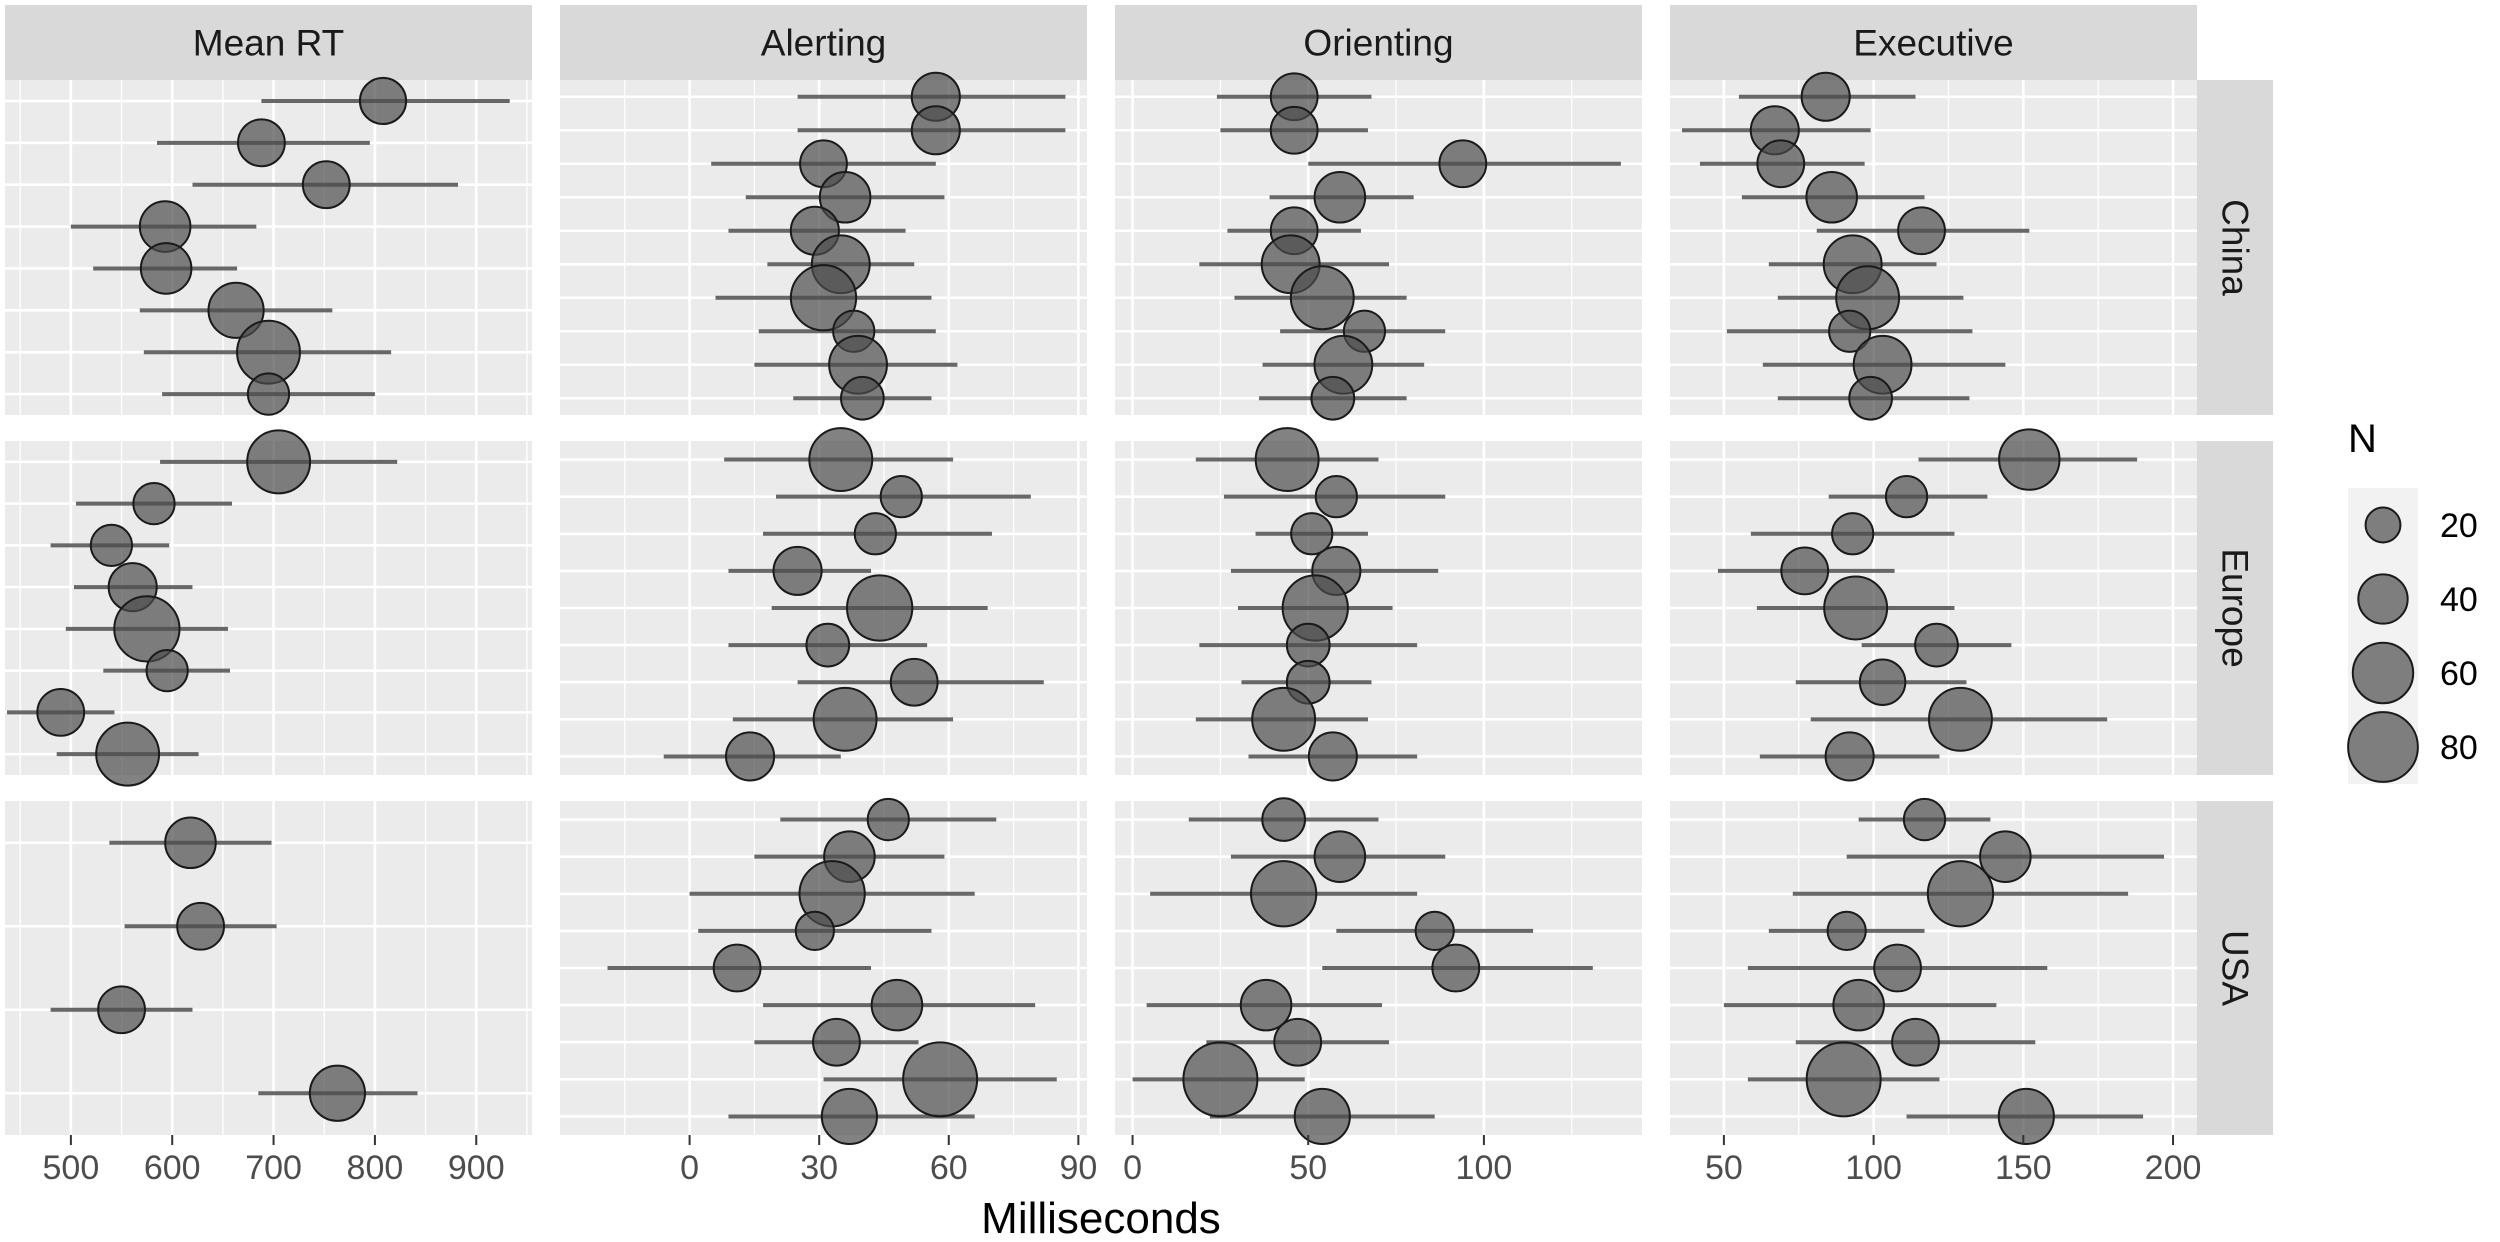  I want to click on column-strip-executive: Executive, so click(1933, 42).